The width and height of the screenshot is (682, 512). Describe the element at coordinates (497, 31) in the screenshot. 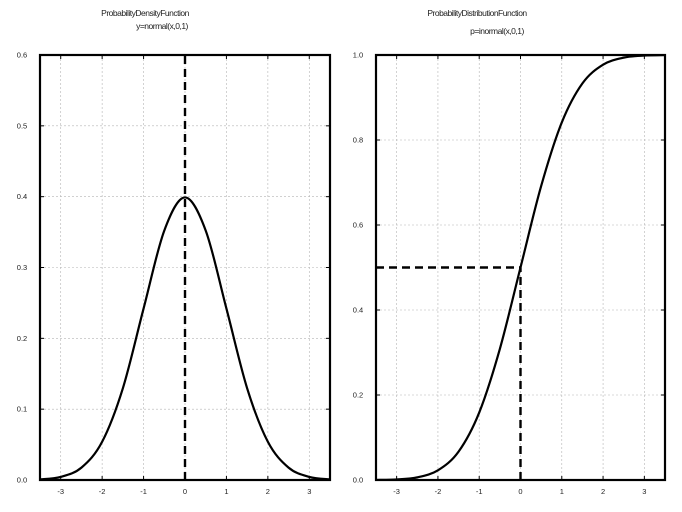

I see `chart-subtitle: p=inormal(x,0,1)` at that location.